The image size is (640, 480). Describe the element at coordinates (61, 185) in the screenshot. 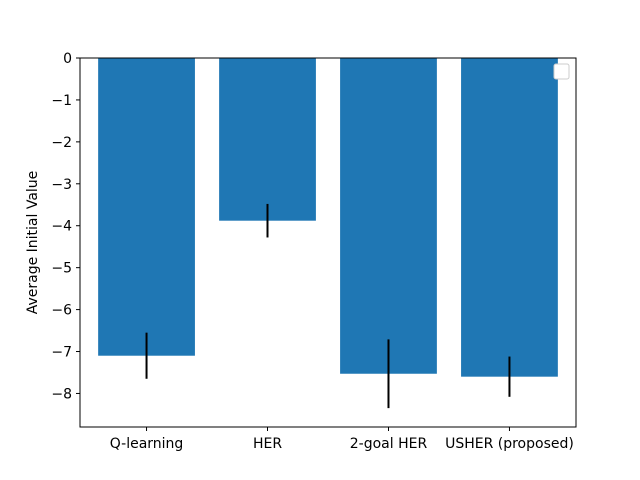

I see `y-tick-label-3: −3` at that location.